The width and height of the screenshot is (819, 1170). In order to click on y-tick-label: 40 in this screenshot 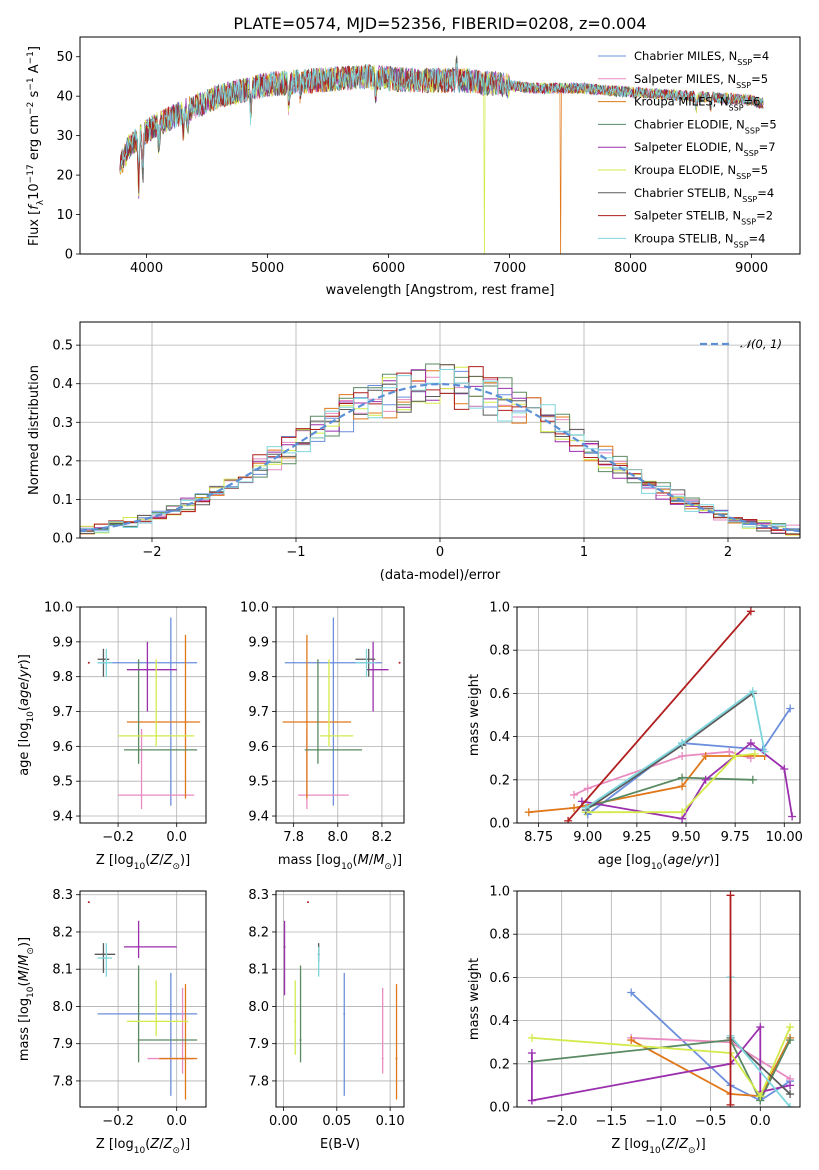, I will do `click(64, 97)`.